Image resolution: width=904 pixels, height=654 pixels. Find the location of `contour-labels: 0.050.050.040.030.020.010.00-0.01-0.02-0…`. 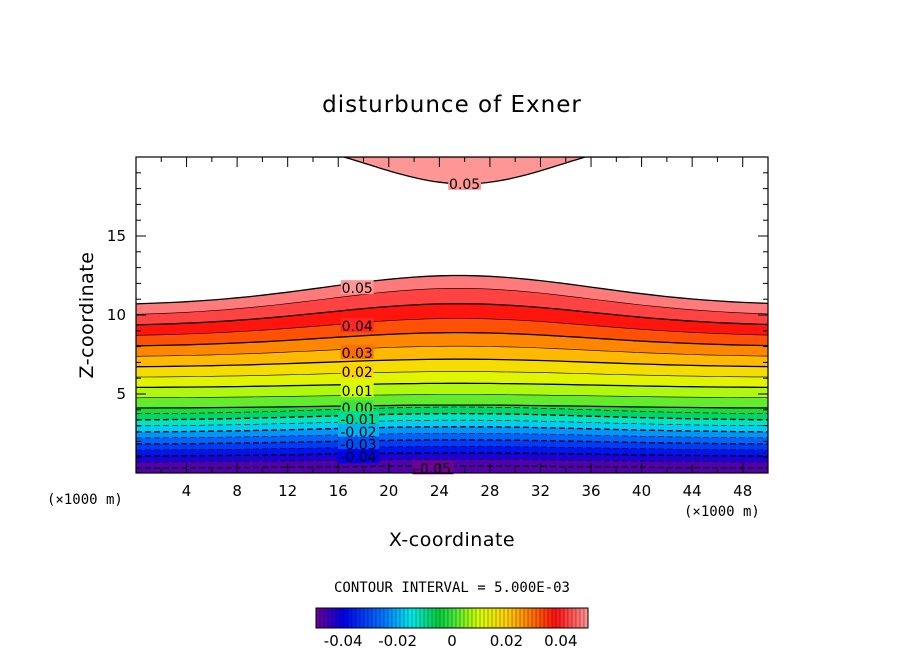

contour-labels: 0.050.050.040.030.020.010.00-0.01-0.02-0… is located at coordinates (409, 326).